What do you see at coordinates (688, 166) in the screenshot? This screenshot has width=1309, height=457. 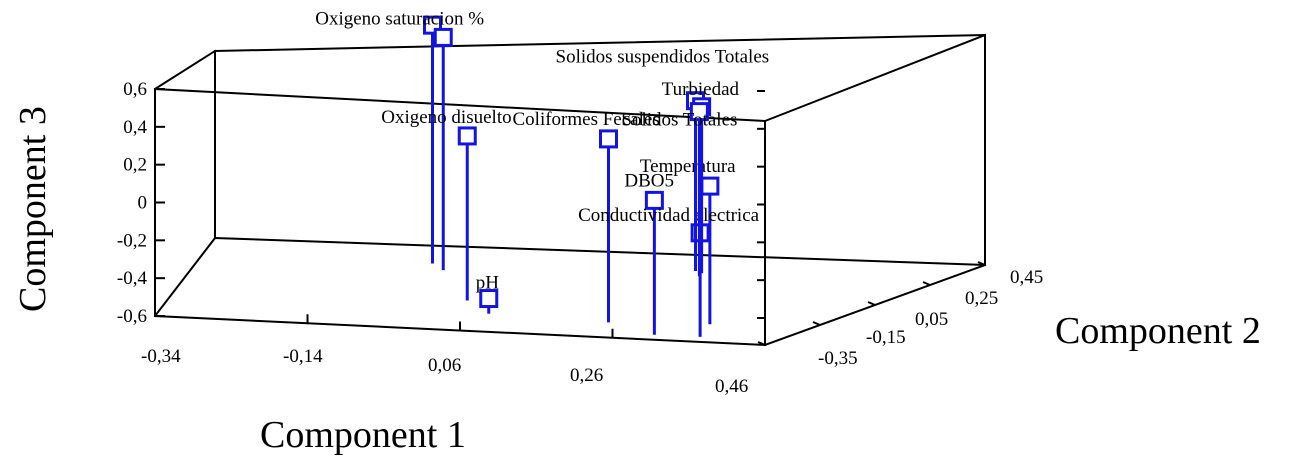 I see `data-point-label: Temperatura` at bounding box center [688, 166].